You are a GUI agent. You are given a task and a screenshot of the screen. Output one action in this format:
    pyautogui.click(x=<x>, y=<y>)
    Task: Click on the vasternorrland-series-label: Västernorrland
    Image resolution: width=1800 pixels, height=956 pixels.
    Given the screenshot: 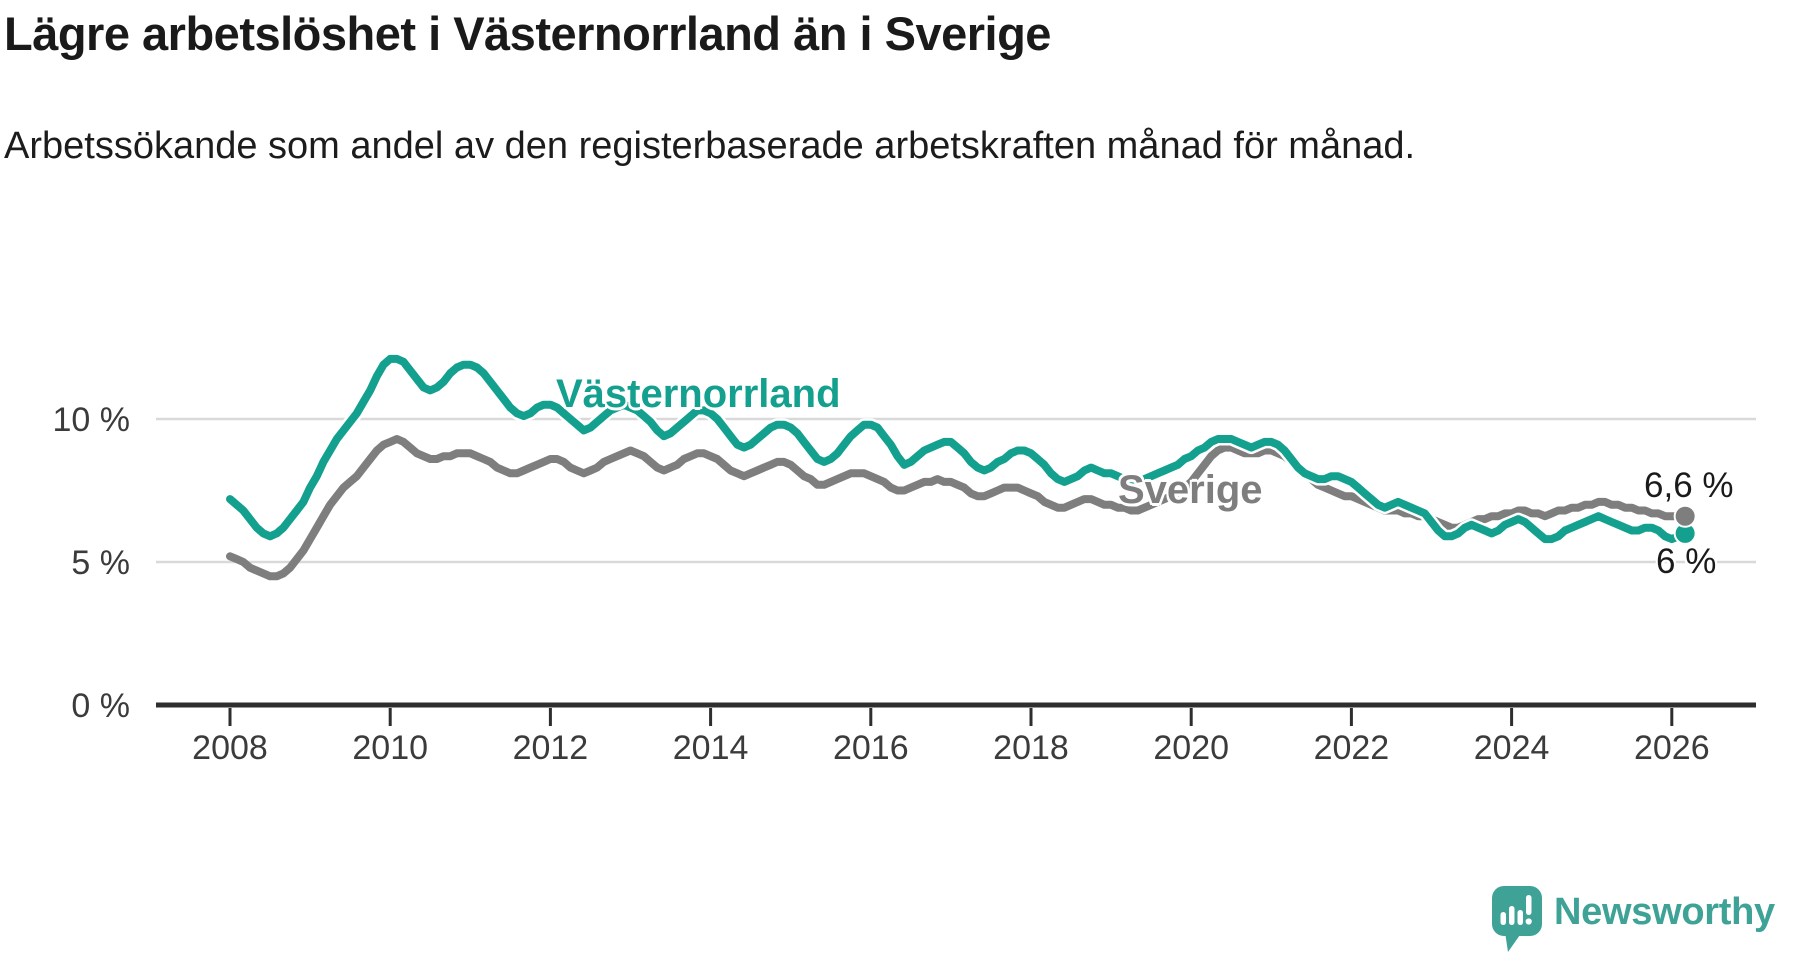 What is the action you would take?
    pyautogui.click(x=698, y=394)
    